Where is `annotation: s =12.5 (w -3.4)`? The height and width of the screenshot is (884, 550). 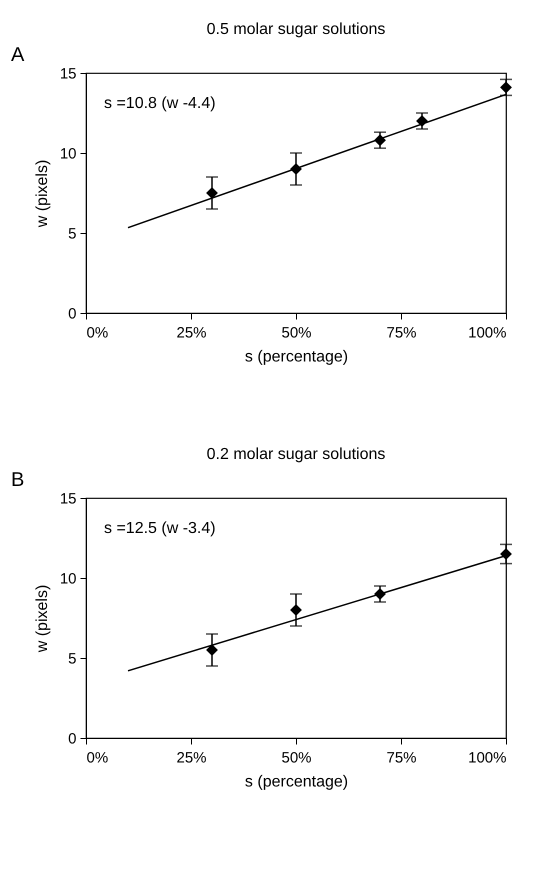 annotation: s =12.5 (w -3.4) is located at coordinates (160, 528).